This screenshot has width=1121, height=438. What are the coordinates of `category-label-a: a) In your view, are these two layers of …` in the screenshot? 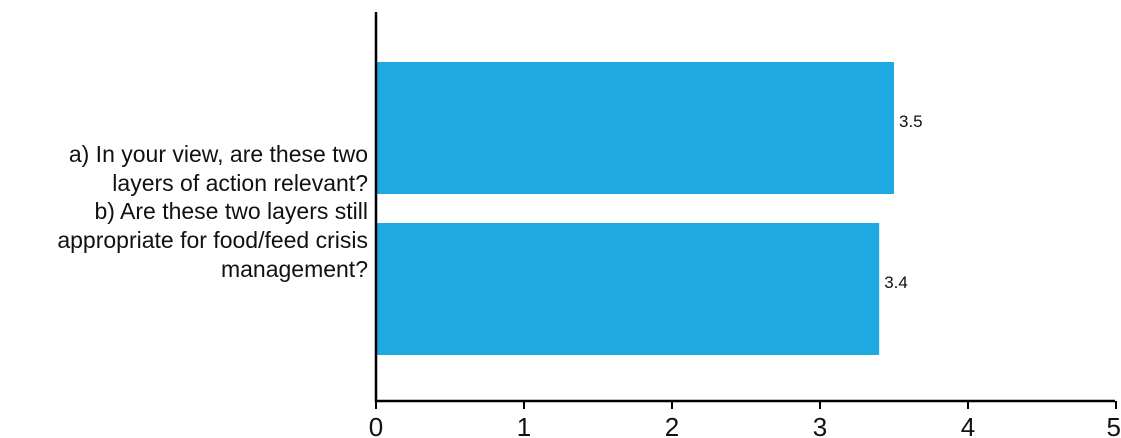 It's located at (218, 168).